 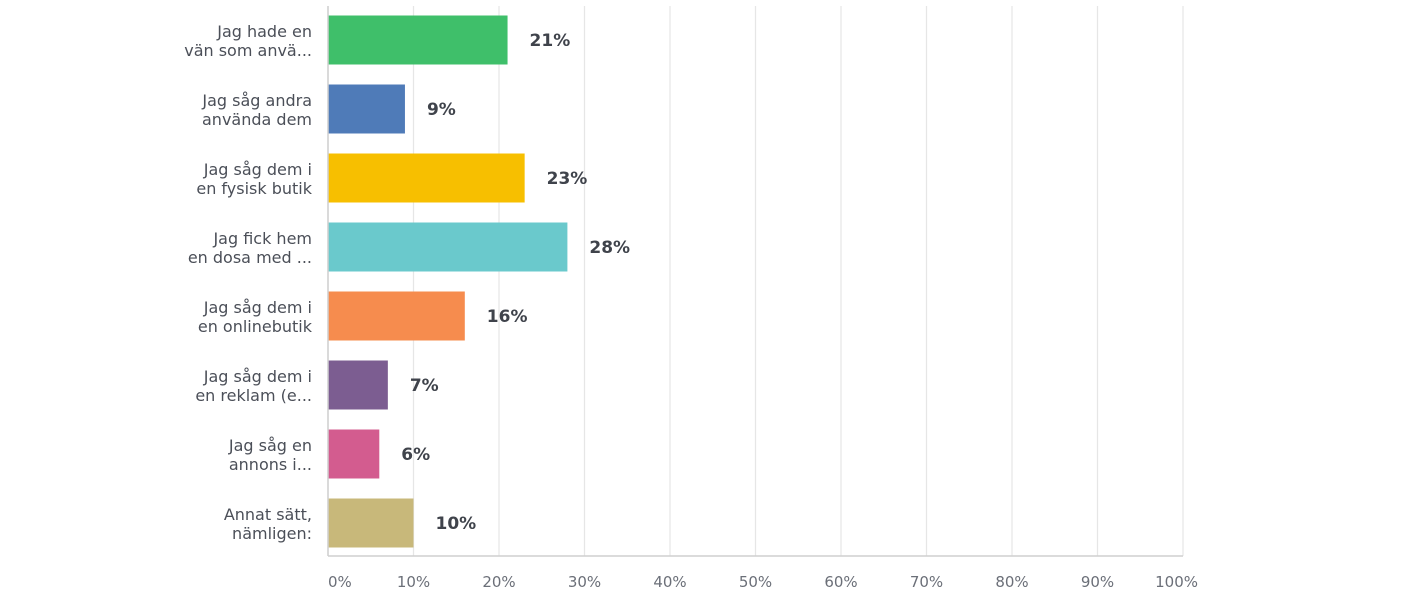 I want to click on value-label: 6%, so click(x=415, y=455).